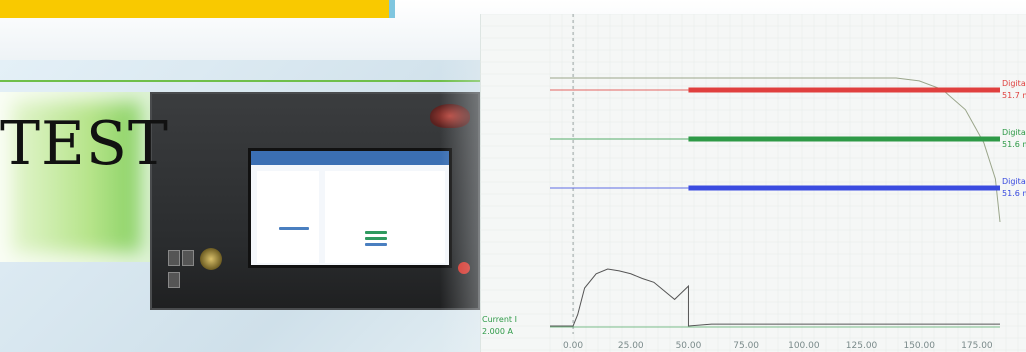 This screenshot has height=352, width=1026. I want to click on series-label: Digital B, so click(1014, 132).